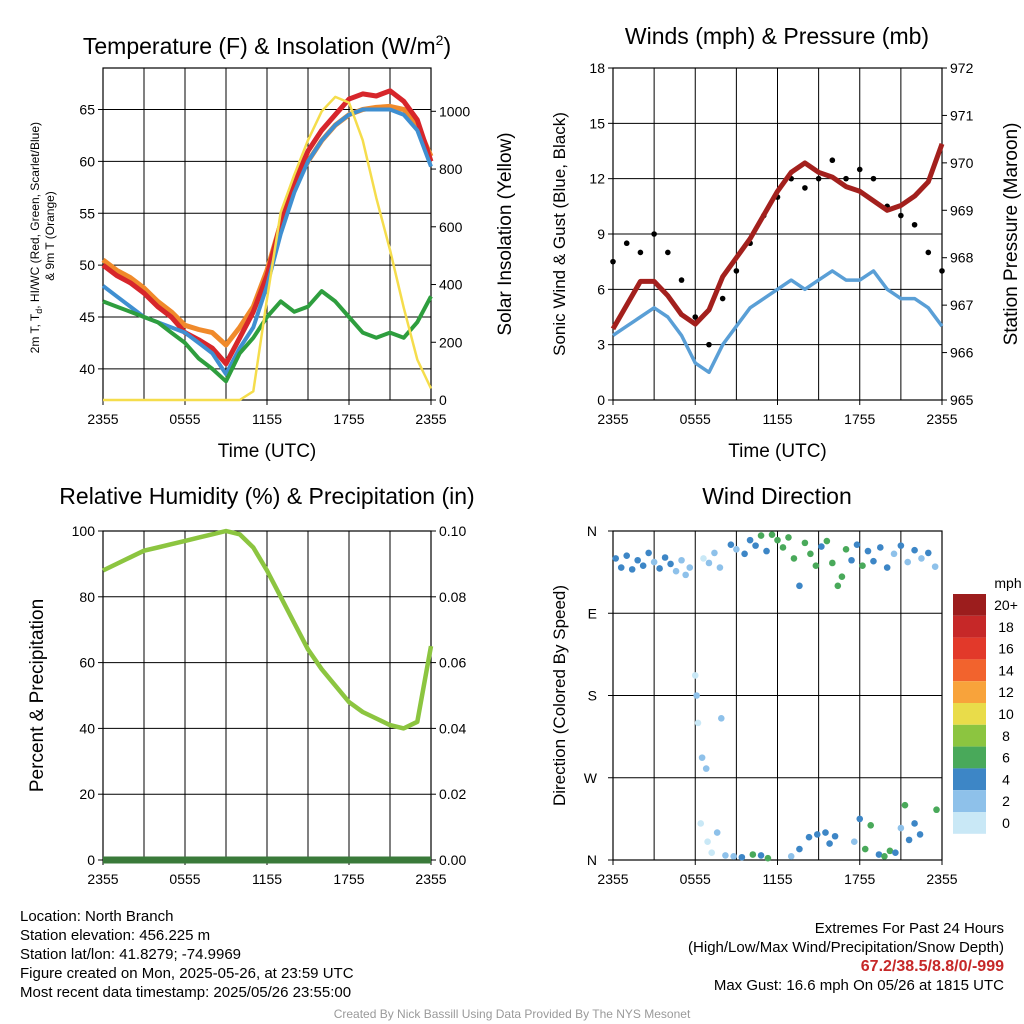 This screenshot has width=1024, height=1024. I want to click on legend-label: 18, so click(1006, 627).